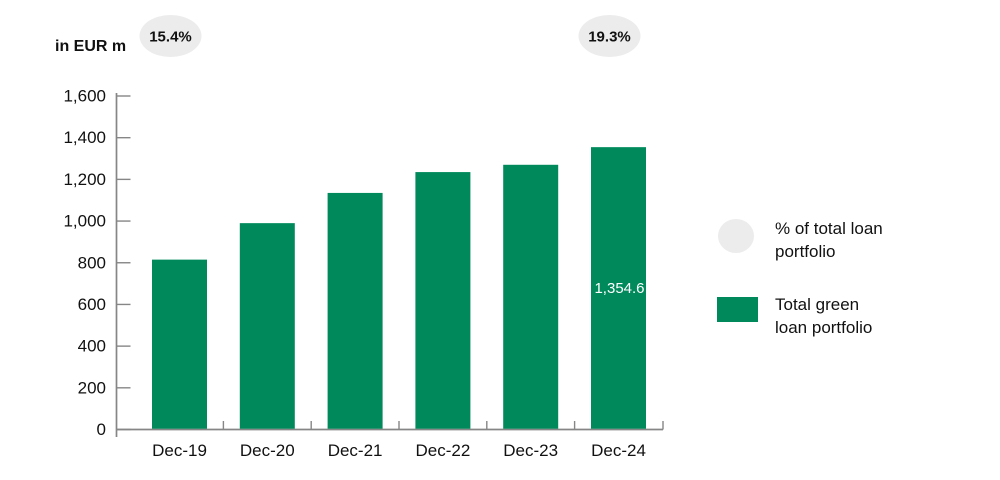 The height and width of the screenshot is (480, 1000). What do you see at coordinates (267, 450) in the screenshot?
I see `x-axis-label: Dec-20` at bounding box center [267, 450].